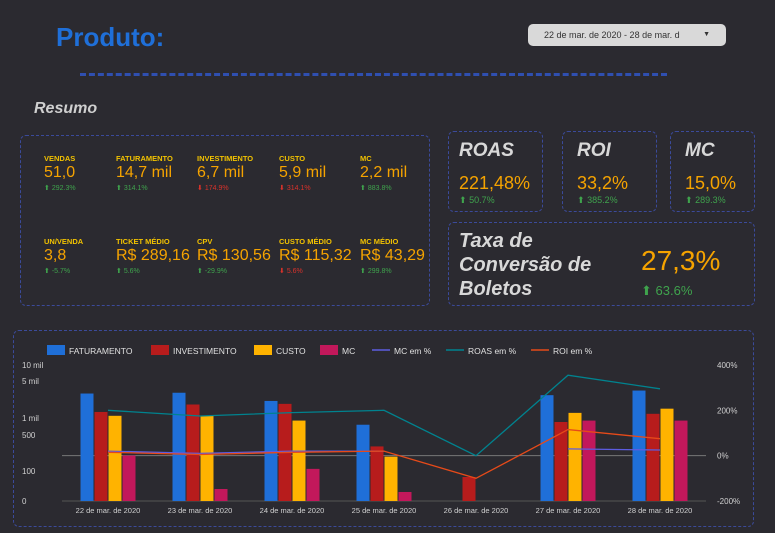 Image resolution: width=775 pixels, height=533 pixels. Describe the element at coordinates (237, 173) in the screenshot. I see `metric-investimento: INVESTIMENTO 6,7 mil ⬇ 174.9%` at that location.